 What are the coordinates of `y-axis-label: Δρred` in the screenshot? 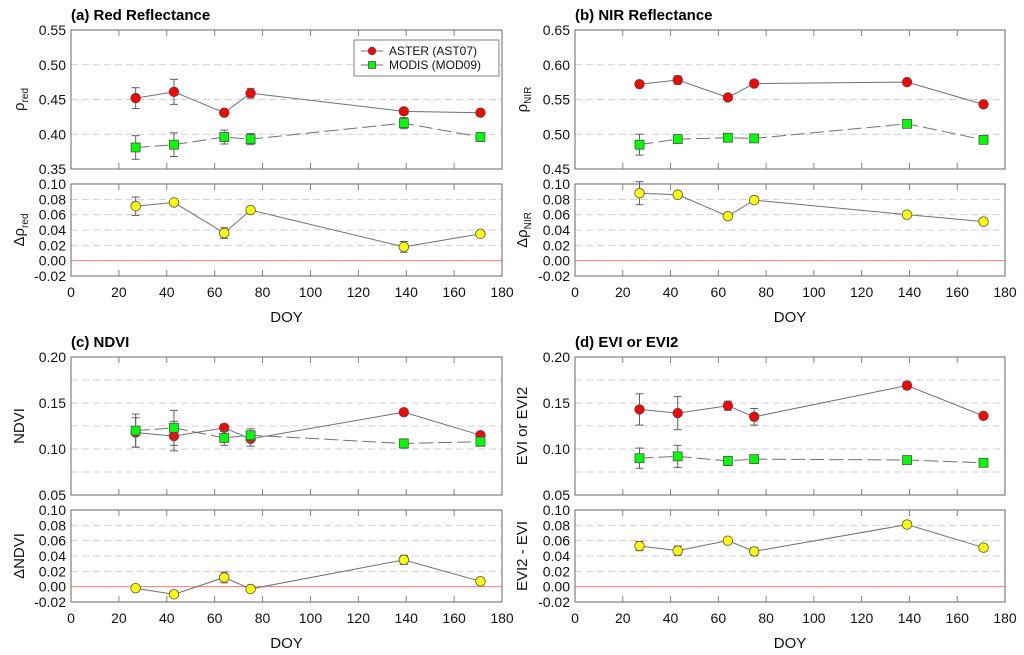 It's located at (21, 229).